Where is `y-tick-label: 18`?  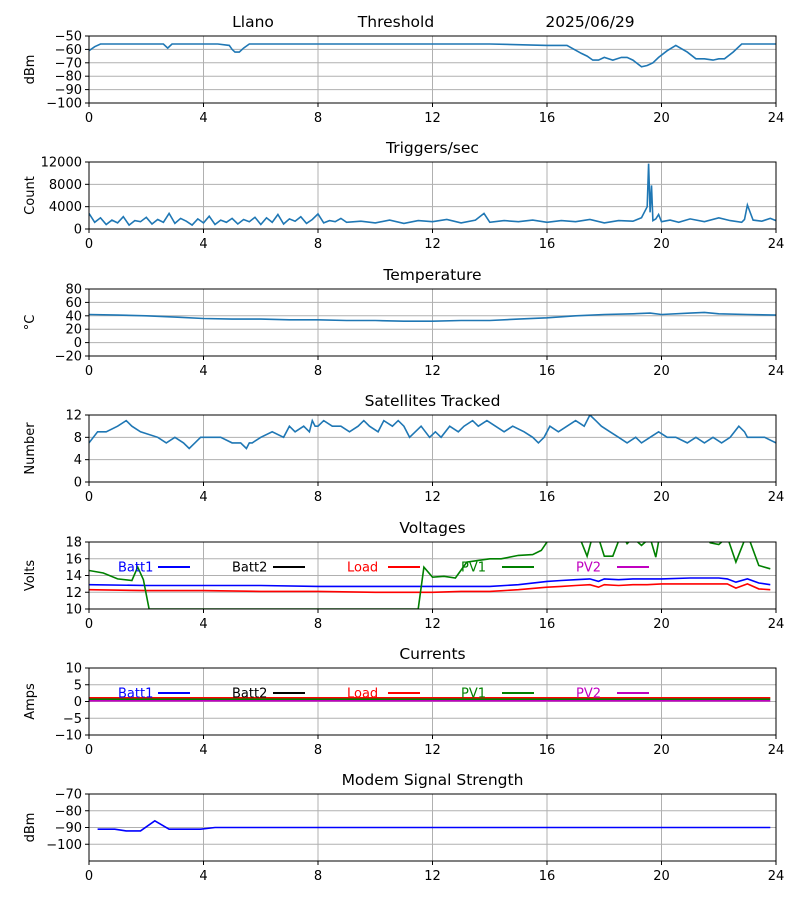
y-tick-label: 18 is located at coordinates (73, 543).